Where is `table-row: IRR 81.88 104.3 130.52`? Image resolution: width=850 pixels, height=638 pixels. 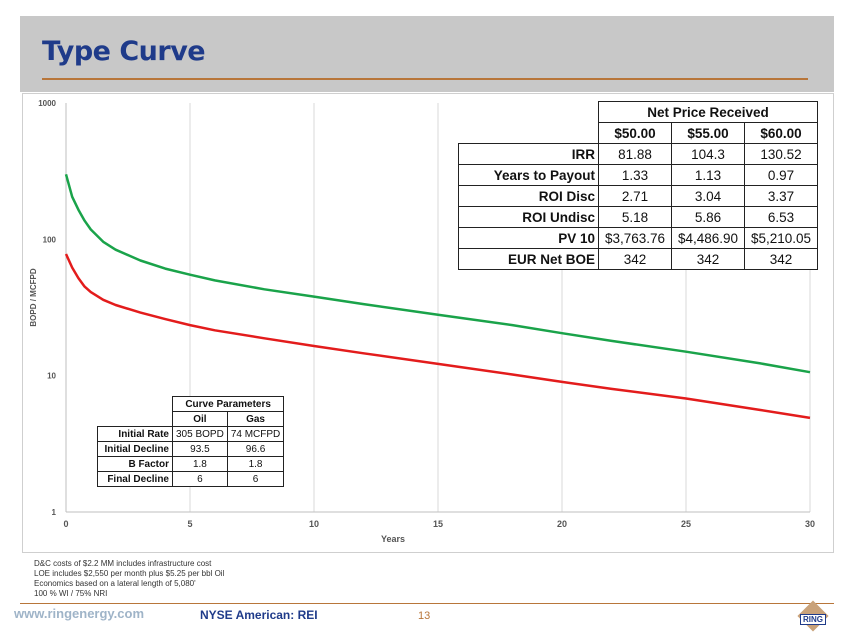 table-row: IRR 81.88 104.3 130.52 is located at coordinates (638, 154).